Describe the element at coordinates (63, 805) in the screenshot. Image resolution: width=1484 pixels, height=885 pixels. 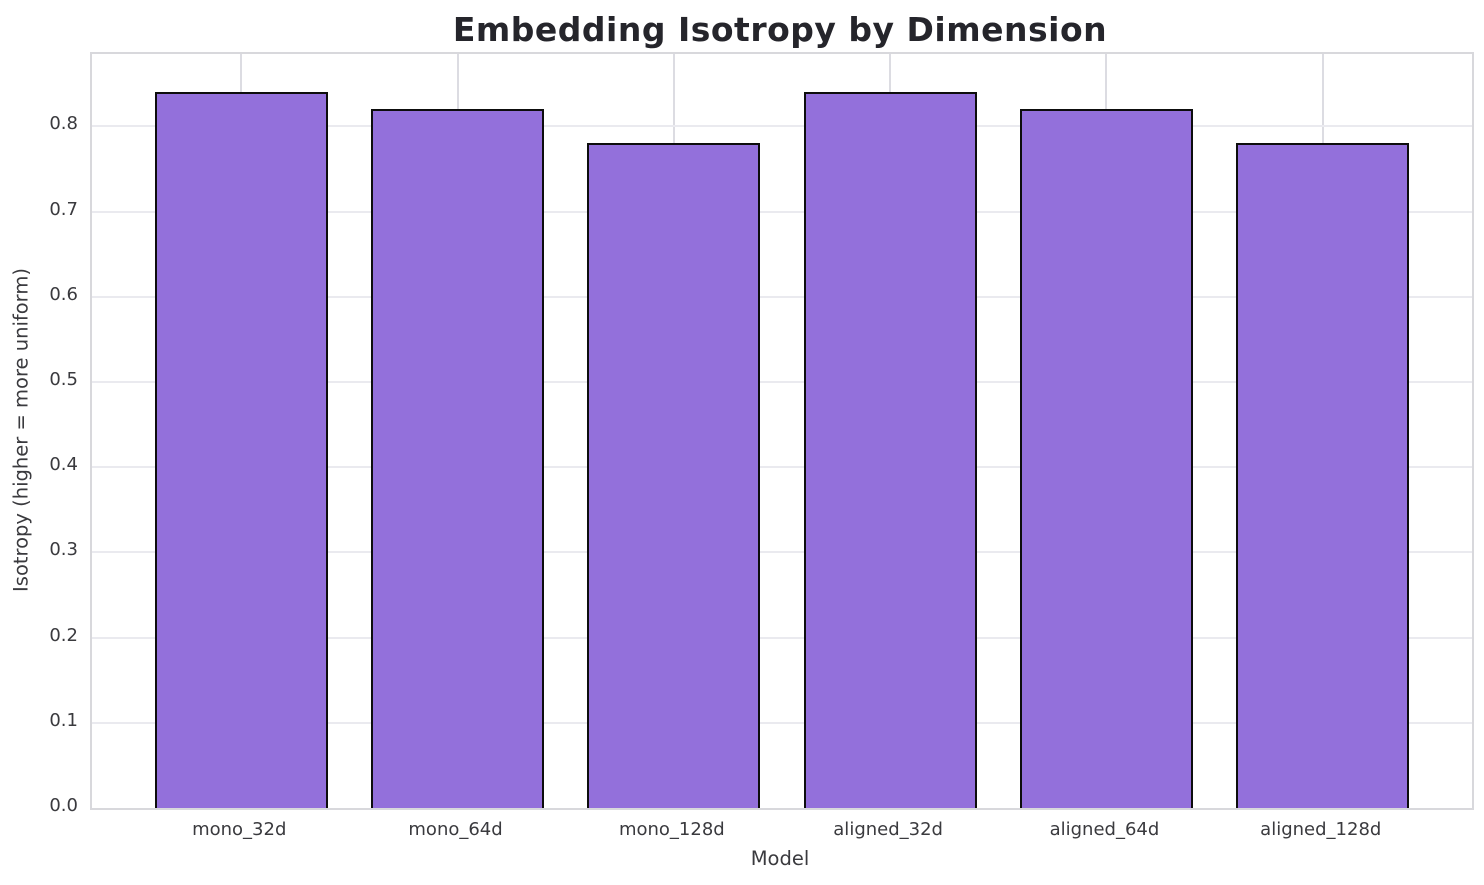
I see `y-tick-label: 0.0` at that location.